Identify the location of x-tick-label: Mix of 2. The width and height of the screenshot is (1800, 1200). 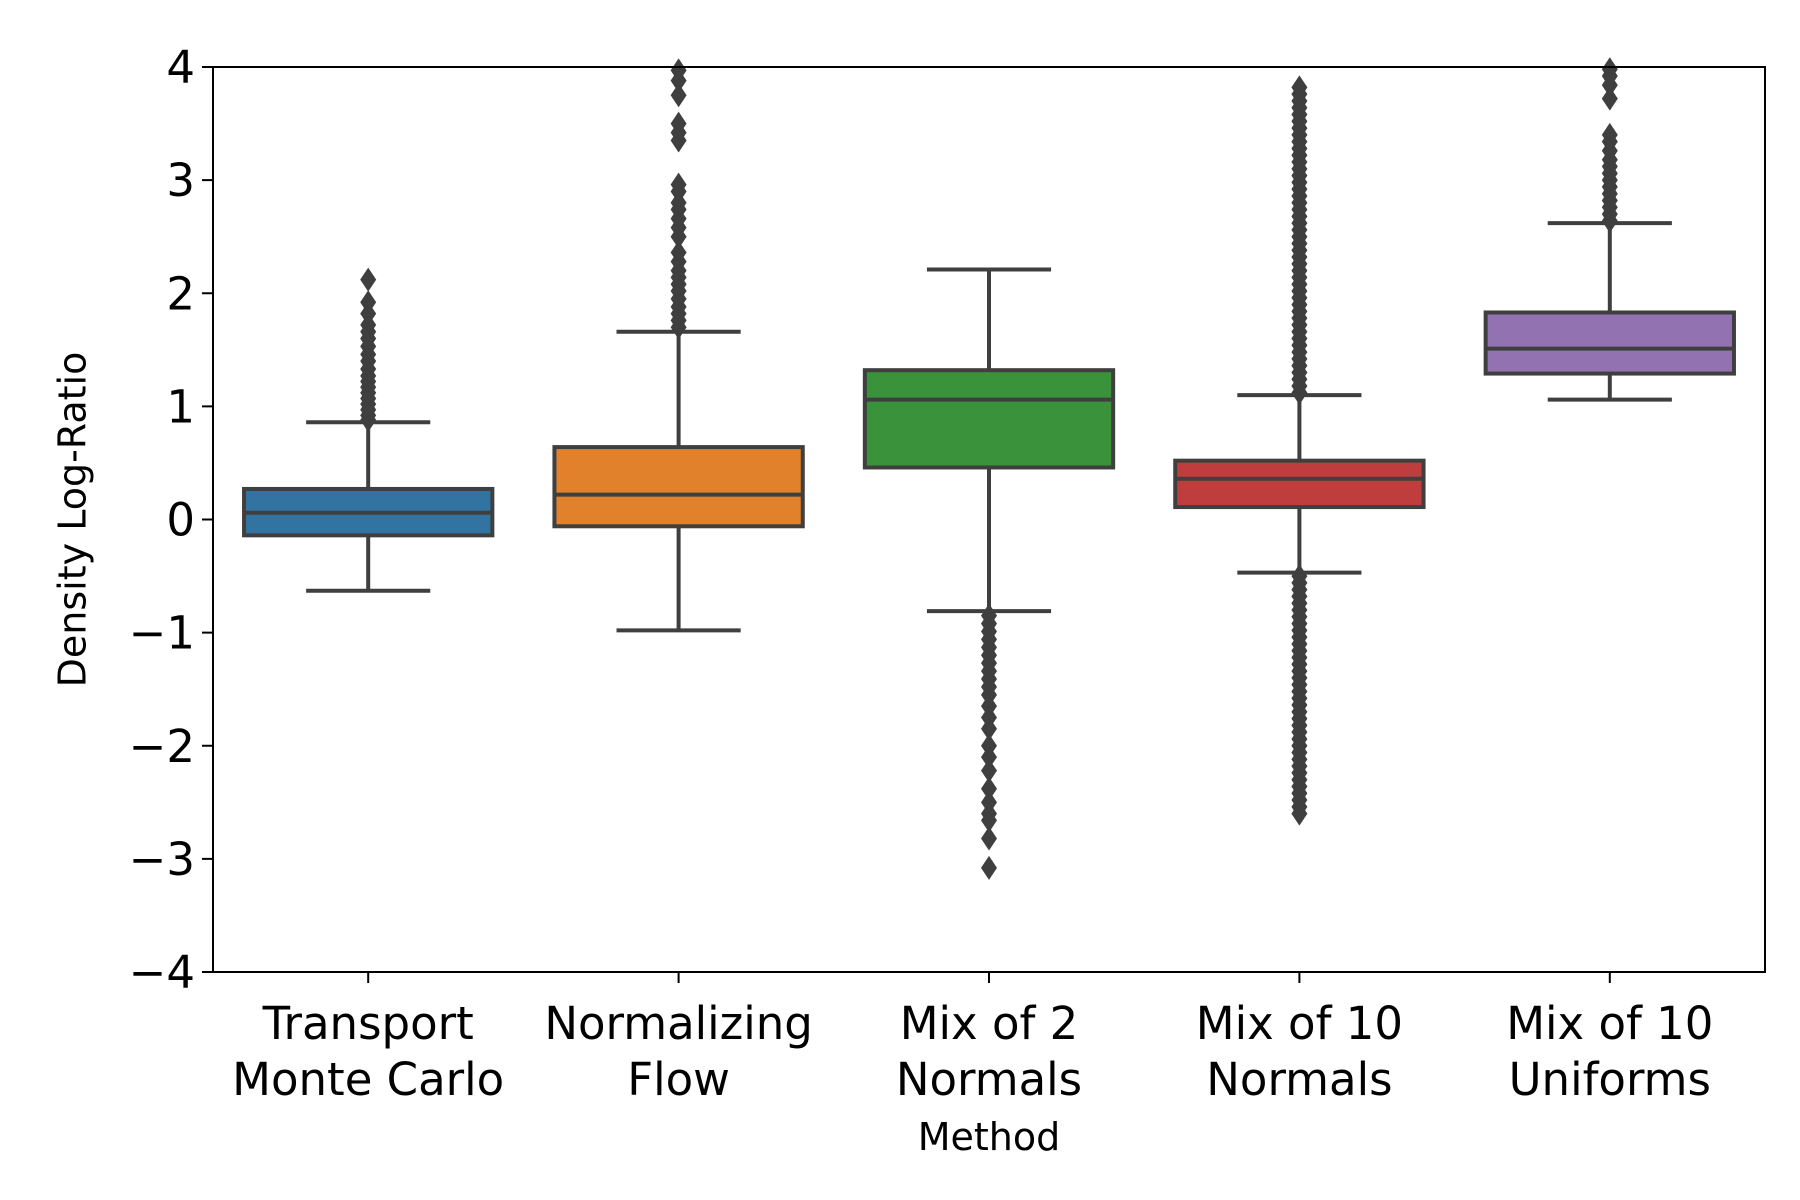
(989, 1023).